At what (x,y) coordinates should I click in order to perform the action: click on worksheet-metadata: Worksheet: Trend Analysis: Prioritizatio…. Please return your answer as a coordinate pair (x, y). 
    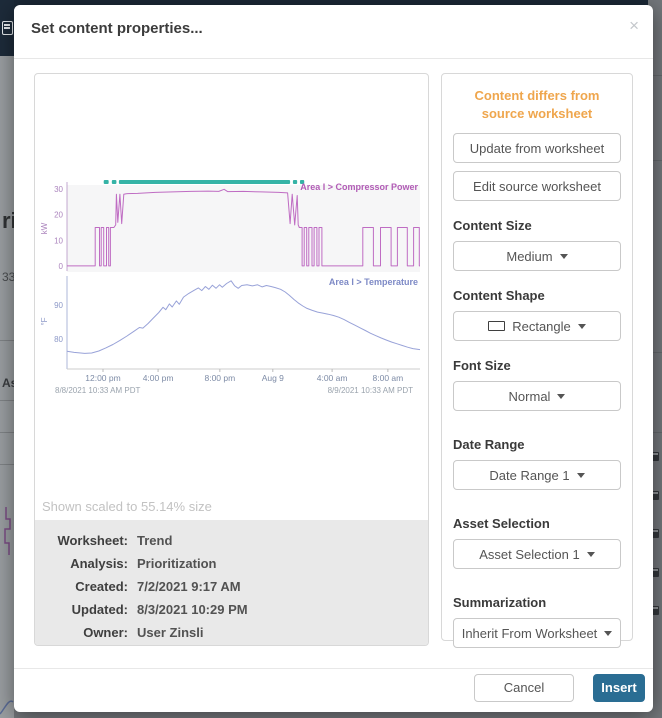
    Looking at the image, I should click on (231, 582).